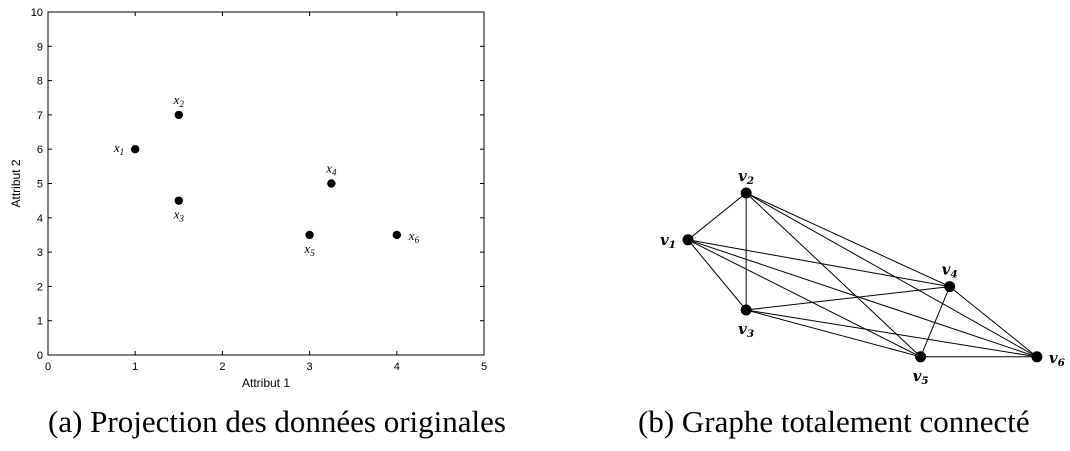 This screenshot has height=451, width=1070. I want to click on y-tick-label: 7, so click(40, 116).